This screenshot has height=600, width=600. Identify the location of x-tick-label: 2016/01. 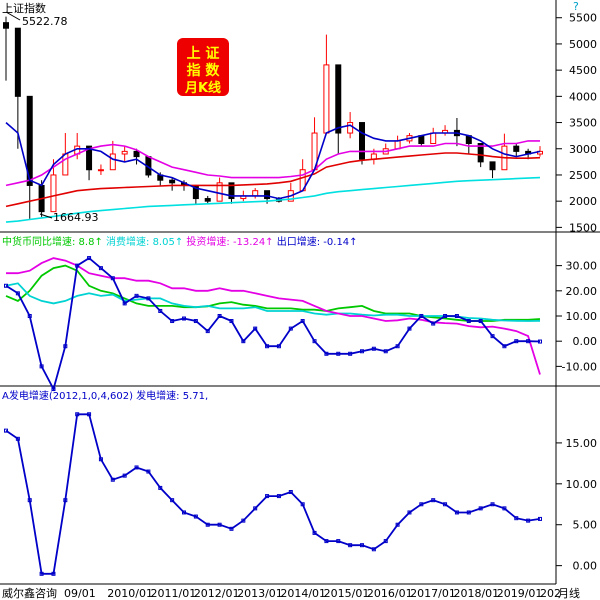
(390, 593).